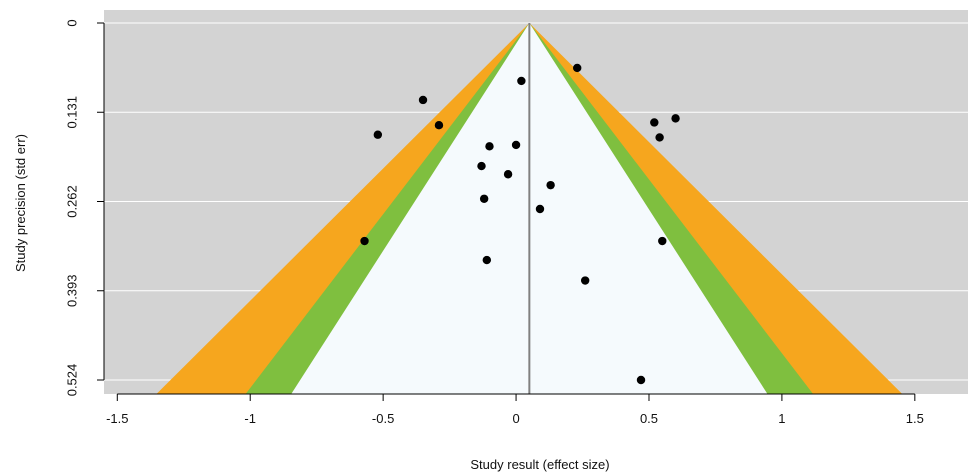 The height and width of the screenshot is (474, 972). What do you see at coordinates (72, 22) in the screenshot?
I see `y-tick-label-0: 0` at bounding box center [72, 22].